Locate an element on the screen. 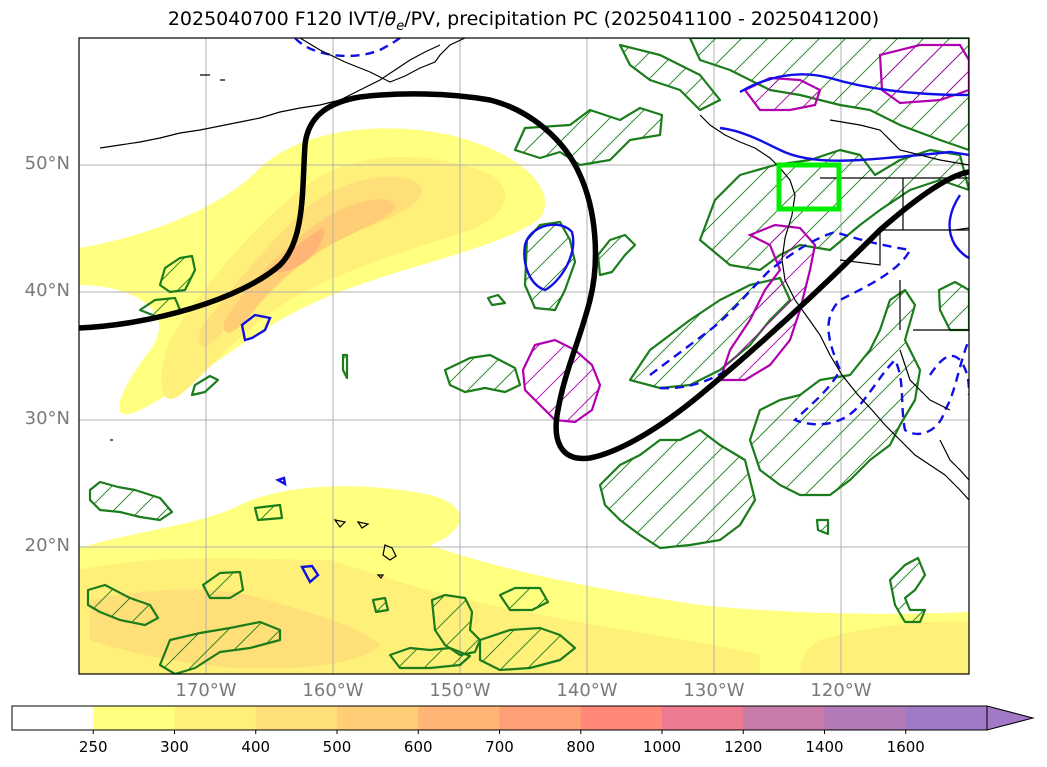  title-prefix: 2025040700 F120 IVT/ is located at coordinates (276, 19).